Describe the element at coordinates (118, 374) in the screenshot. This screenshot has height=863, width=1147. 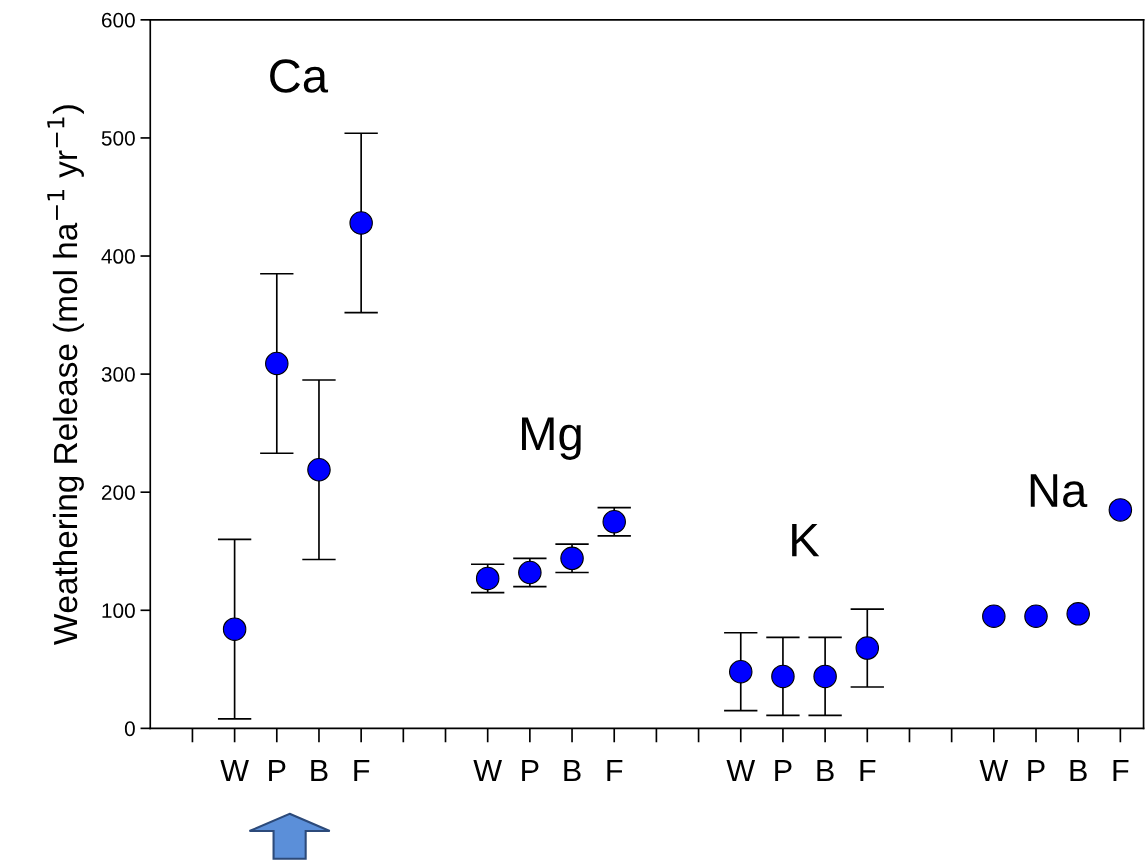
I see `y-tick-label: 300` at that location.